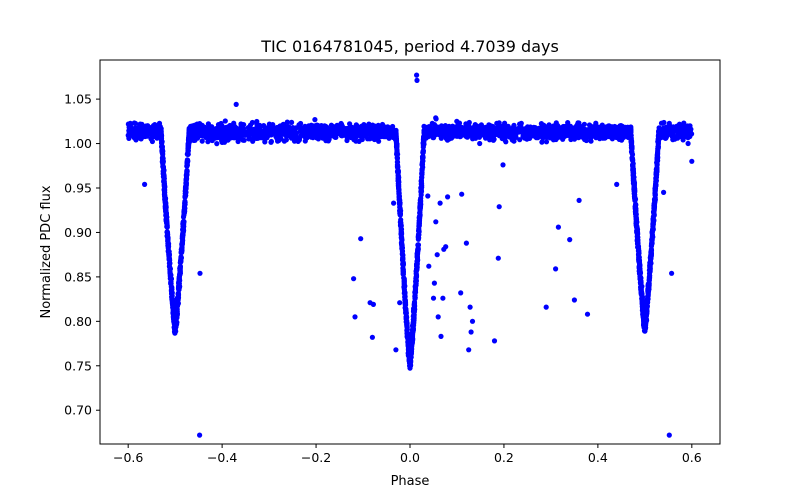 The height and width of the screenshot is (500, 800). Describe the element at coordinates (78, 365) in the screenshot. I see `y-tick-label: 0.75` at that location.